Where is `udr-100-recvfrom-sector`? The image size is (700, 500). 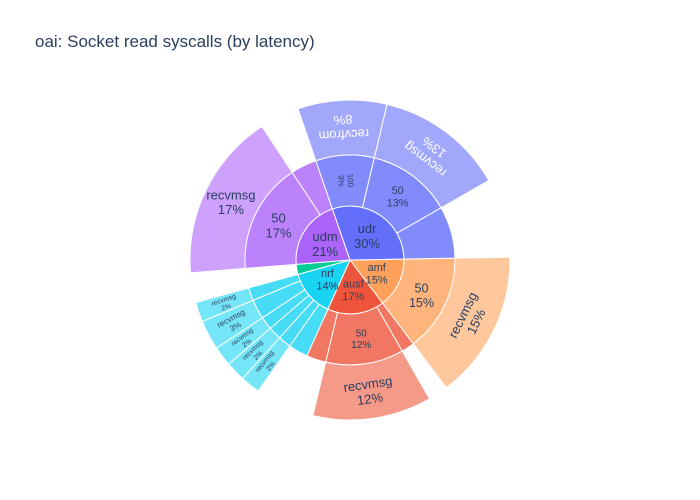 udr-100-recvfrom-sector is located at coordinates (342, 130).